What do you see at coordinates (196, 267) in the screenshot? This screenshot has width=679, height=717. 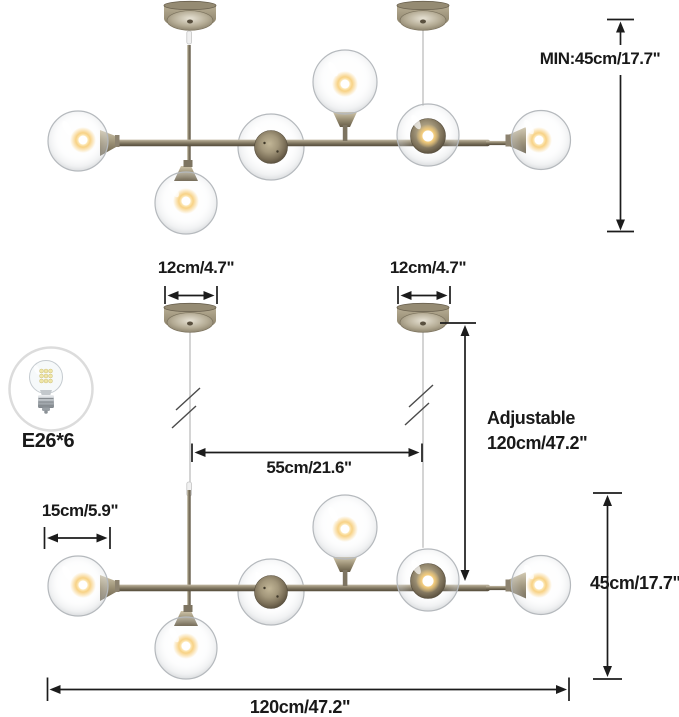 I see `left-canopy-diameter-label: 12cm/4.7"` at bounding box center [196, 267].